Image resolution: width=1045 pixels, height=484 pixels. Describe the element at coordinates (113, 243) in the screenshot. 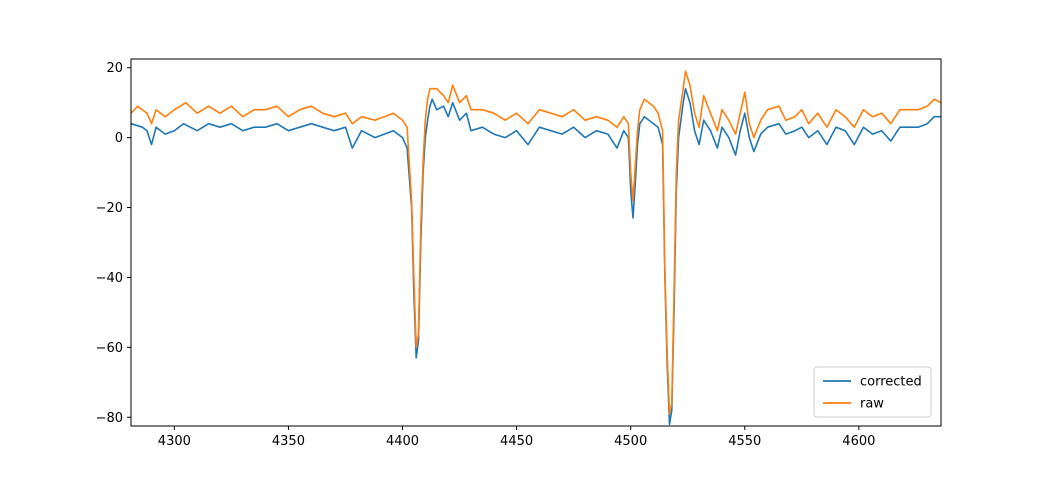

I see `y-axis: −80 −60 −40 −20 0 20` at that location.